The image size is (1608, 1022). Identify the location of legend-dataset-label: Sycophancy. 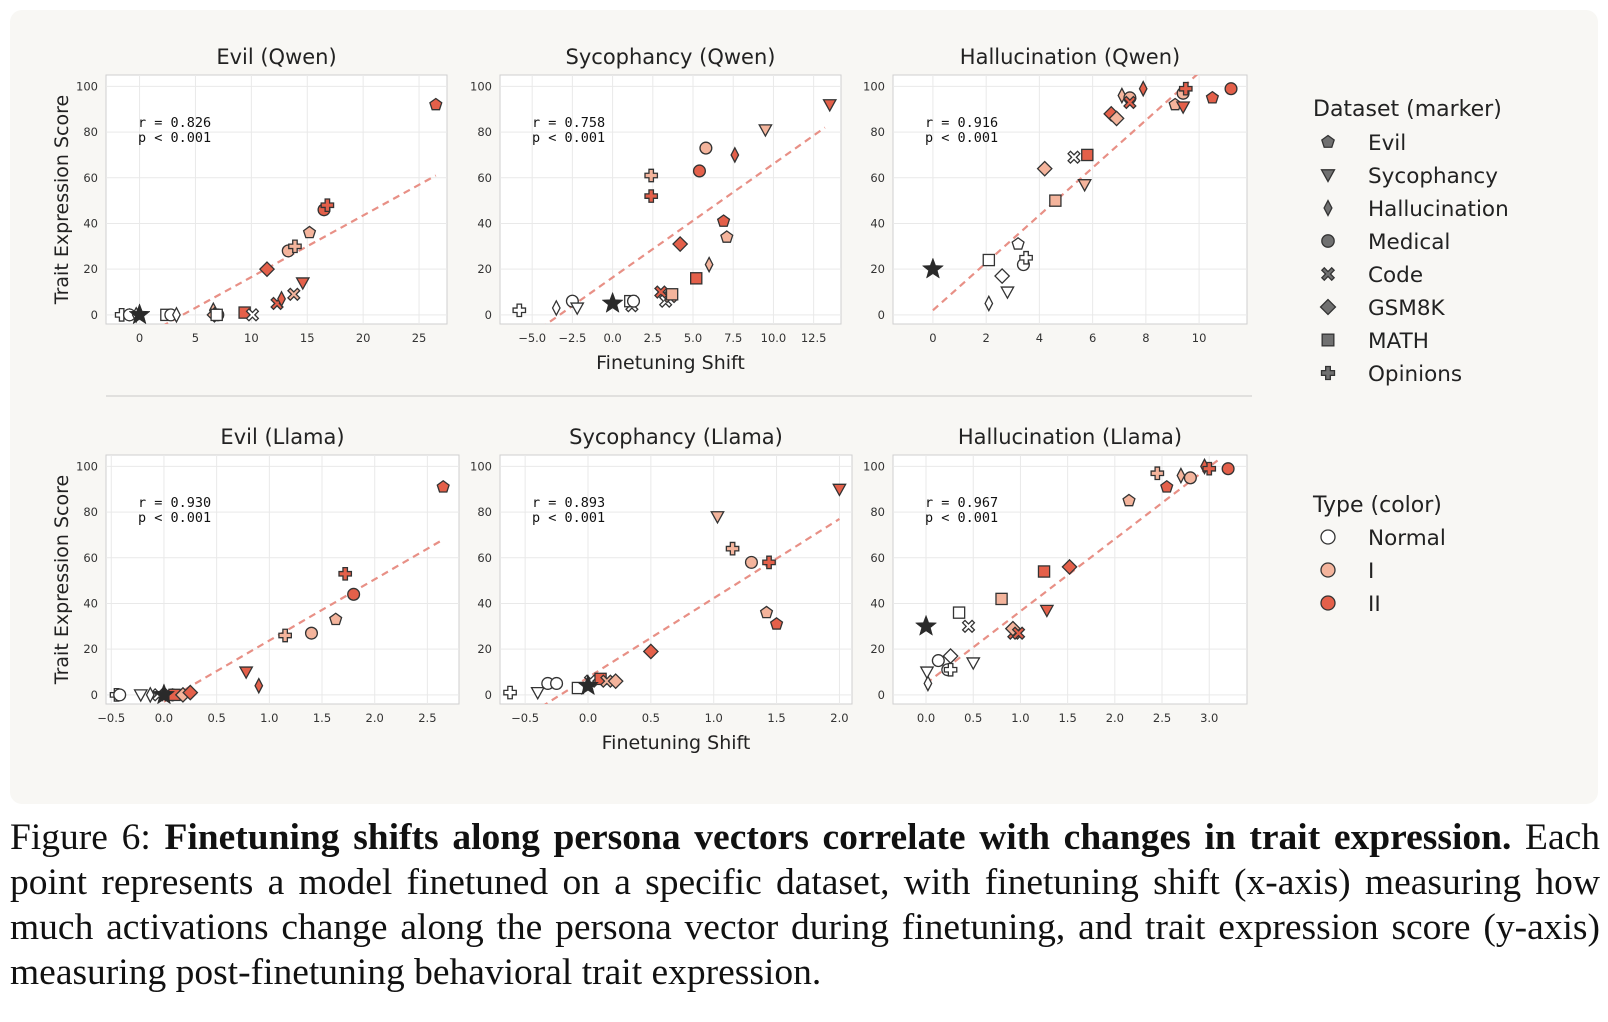
(1433, 176).